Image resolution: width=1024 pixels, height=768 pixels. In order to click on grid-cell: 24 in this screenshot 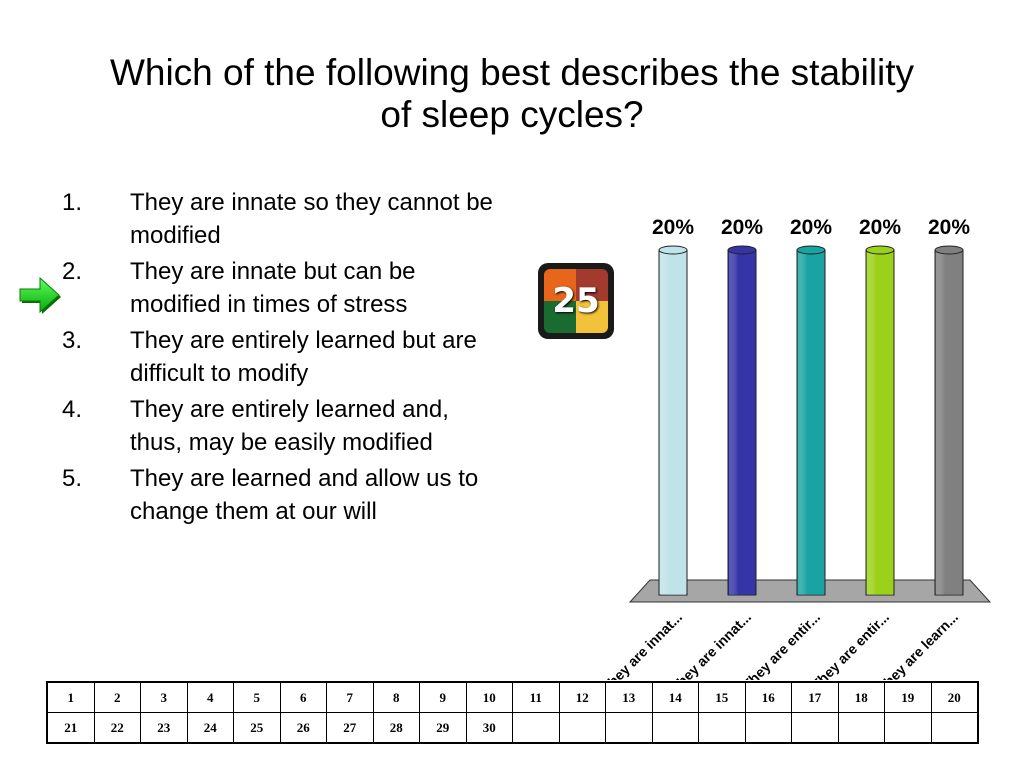, I will do `click(210, 728)`.